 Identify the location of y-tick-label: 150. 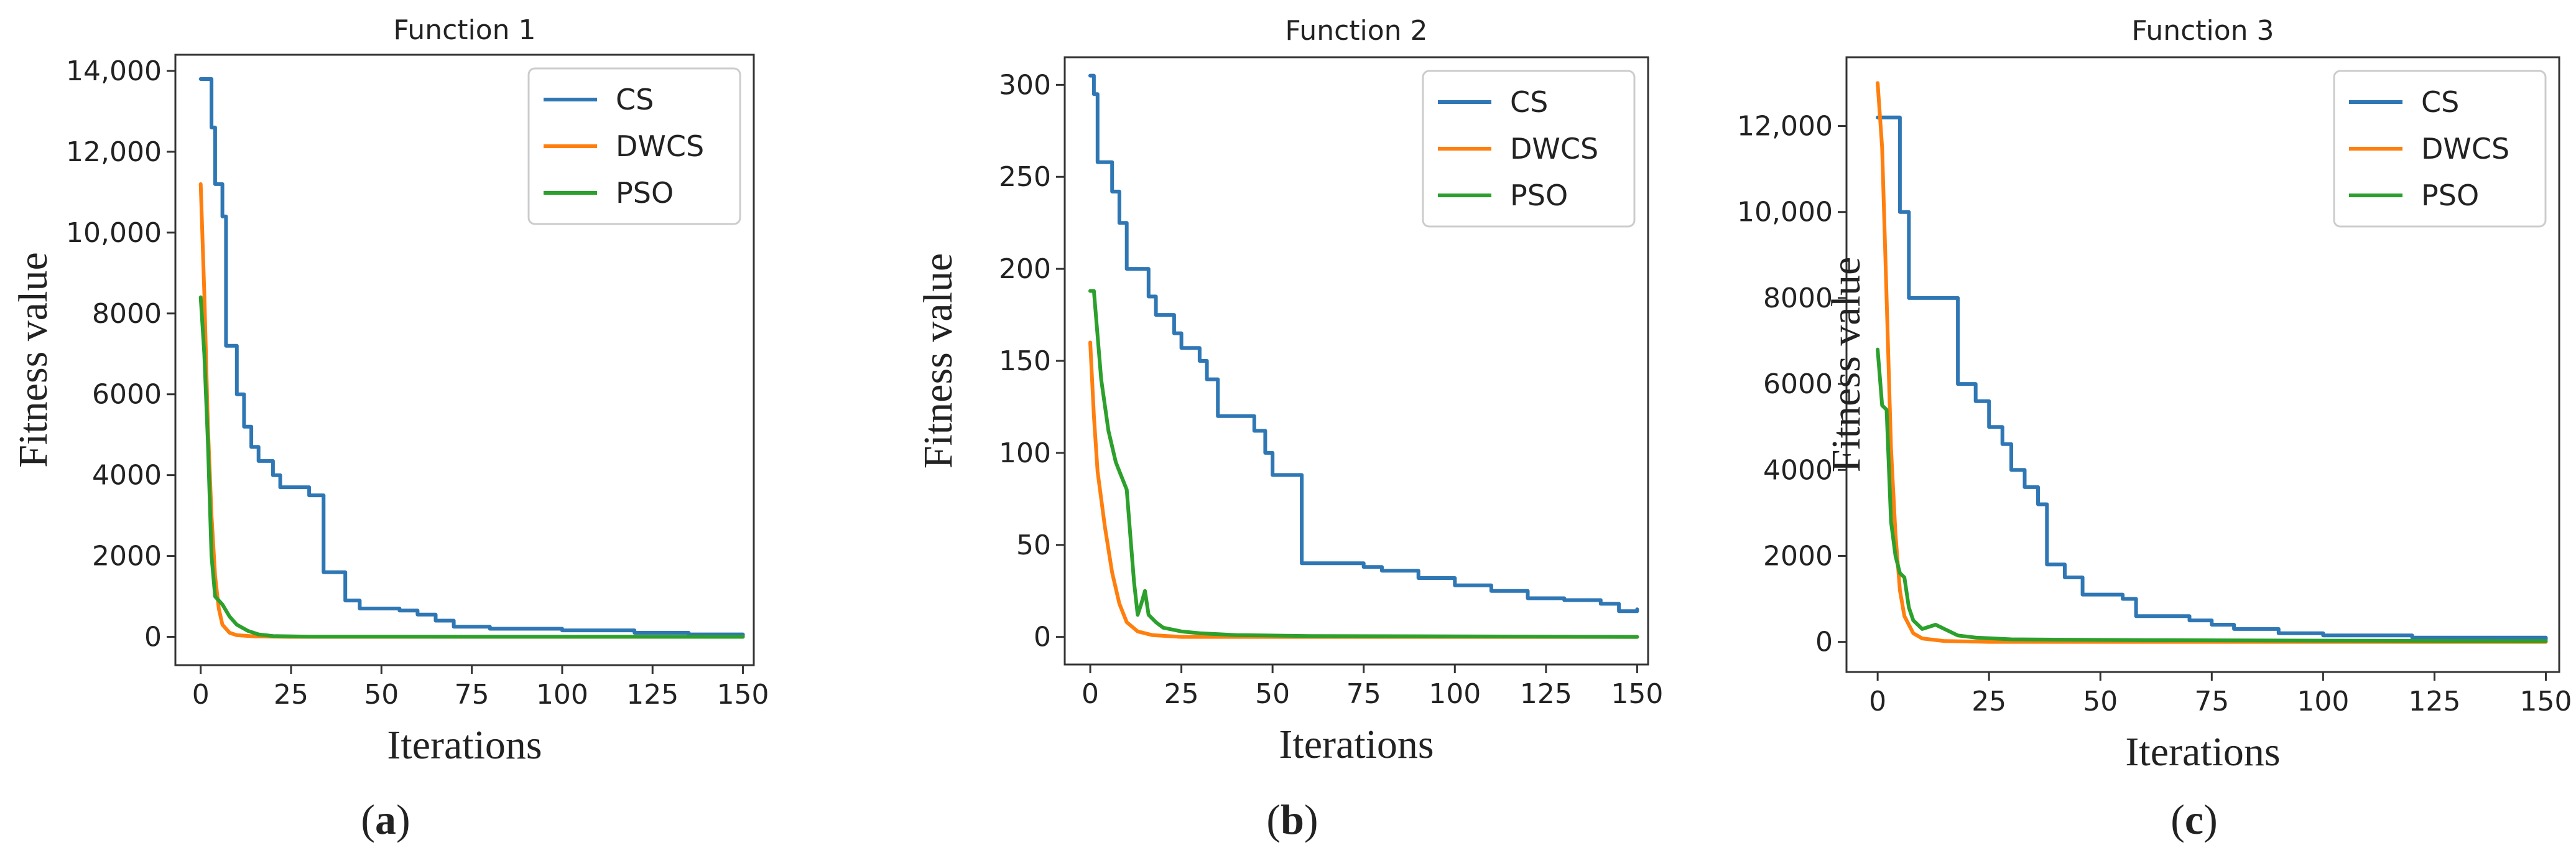
(1025, 361).